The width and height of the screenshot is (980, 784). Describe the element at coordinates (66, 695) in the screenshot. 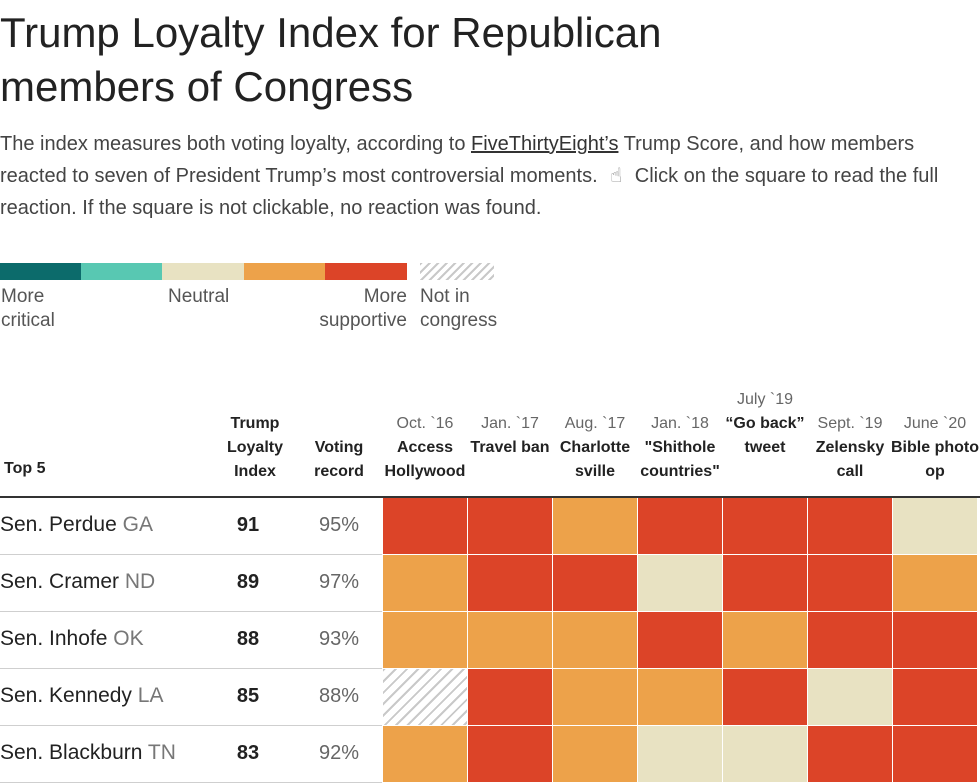

I see `member-name-text: Sen. Kennedy` at that location.